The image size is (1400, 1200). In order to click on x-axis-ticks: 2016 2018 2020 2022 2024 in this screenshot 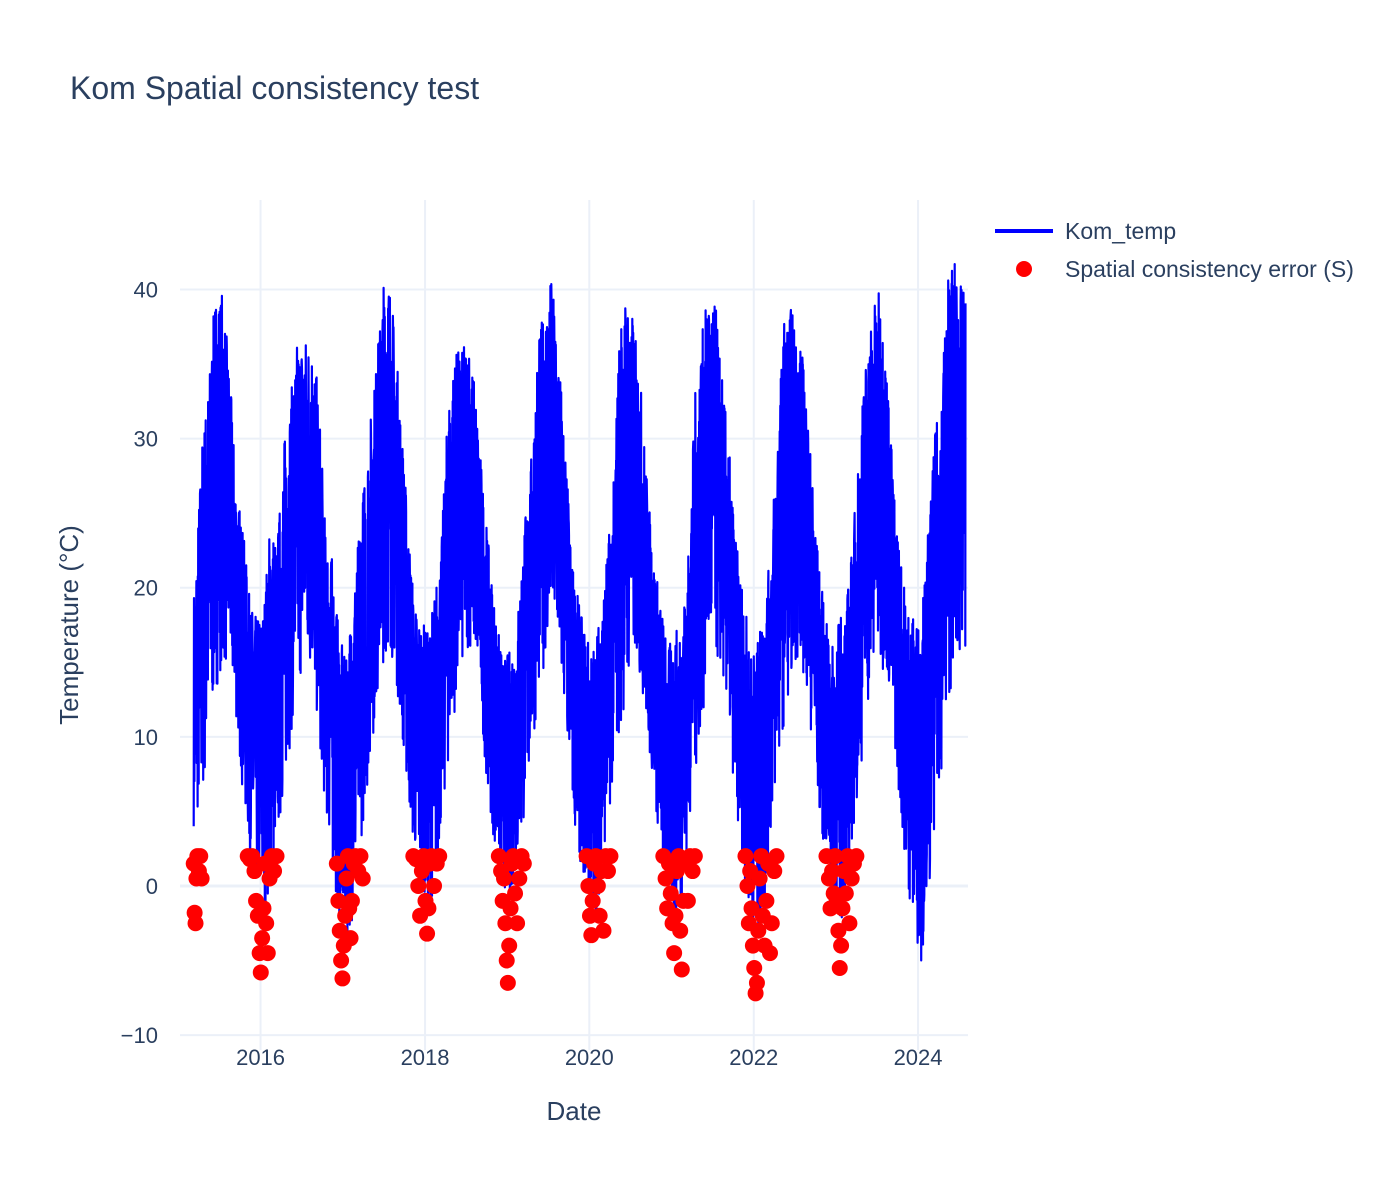, I will do `click(589, 1057)`.